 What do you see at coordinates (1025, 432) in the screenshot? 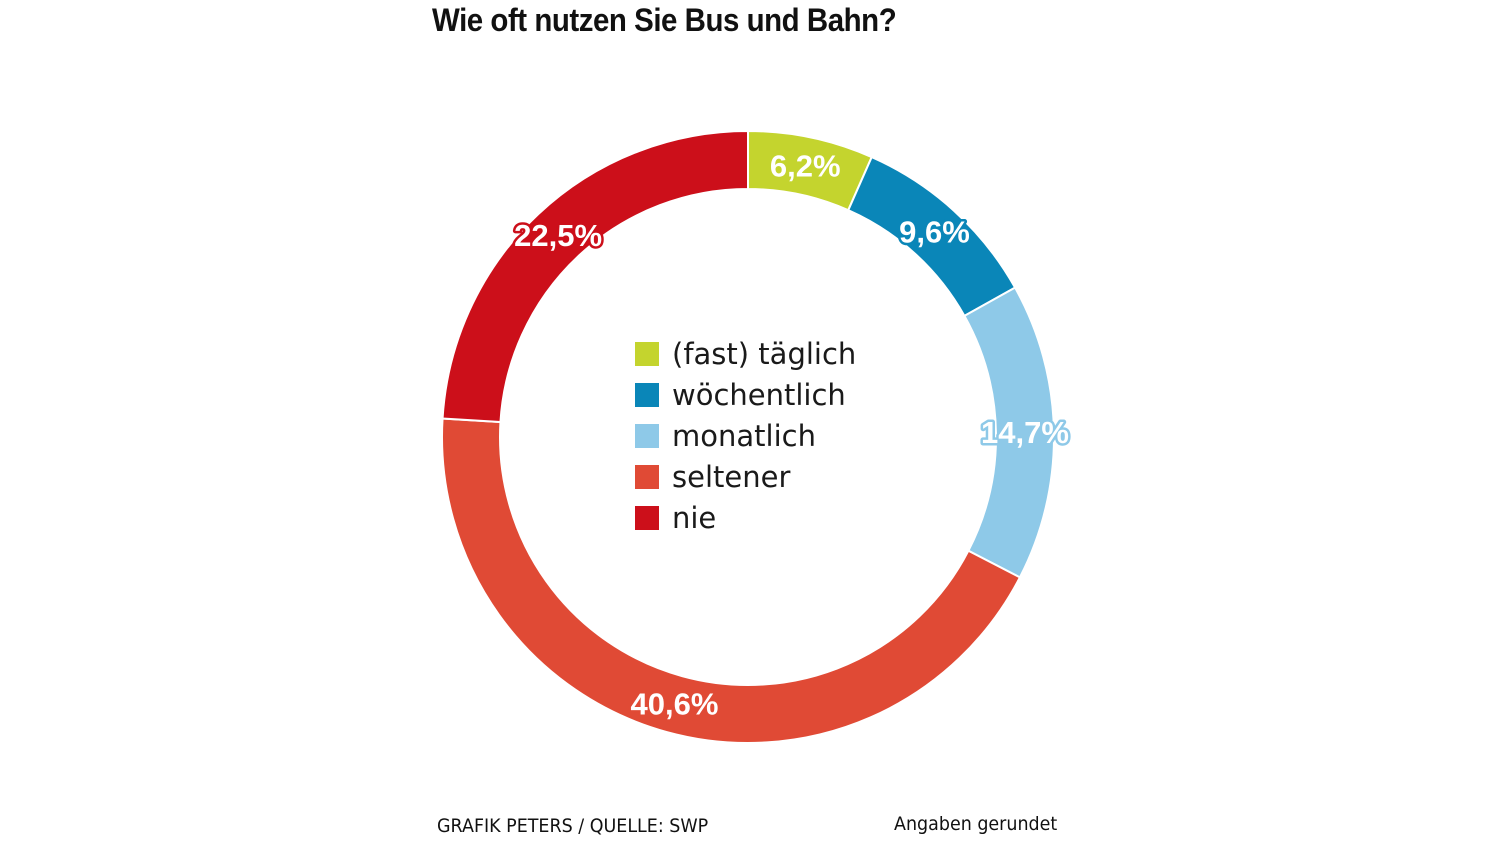
I see `value-label-3: 14,7%` at bounding box center [1025, 432].